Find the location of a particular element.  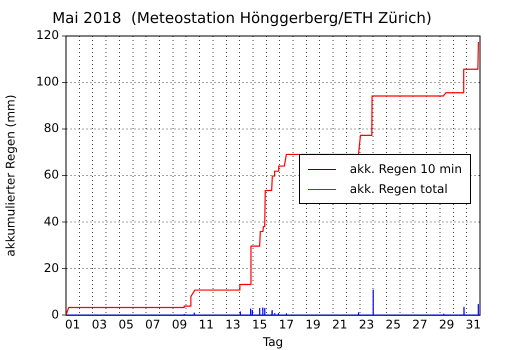

x-tick-label: 05 is located at coordinates (126, 325).